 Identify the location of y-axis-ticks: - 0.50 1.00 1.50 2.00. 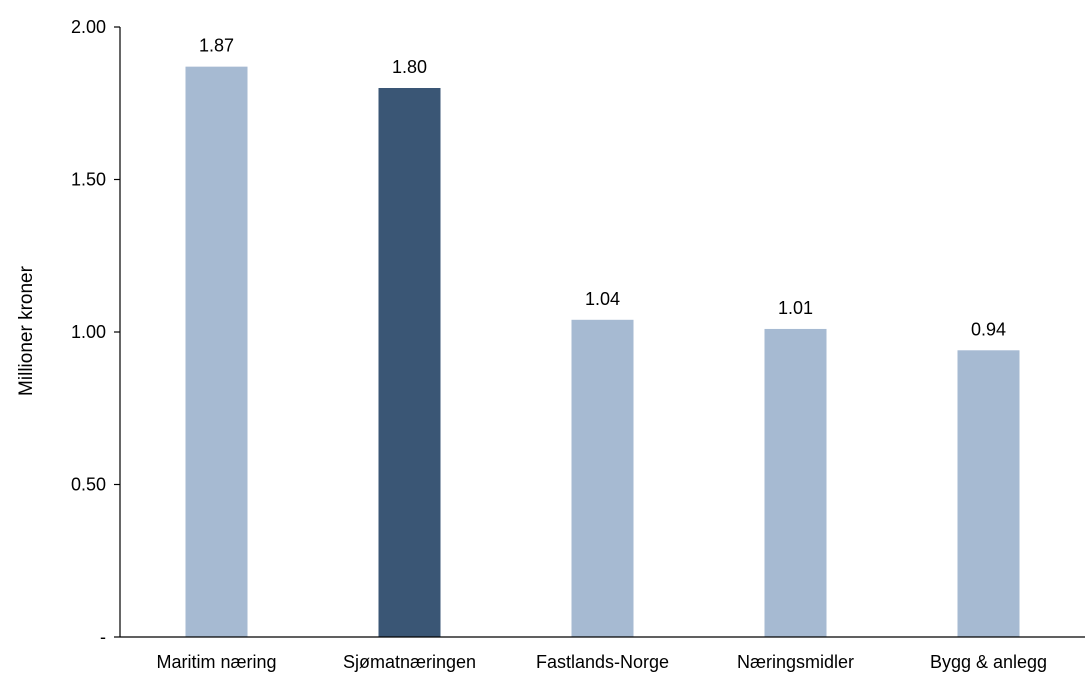
(95, 332).